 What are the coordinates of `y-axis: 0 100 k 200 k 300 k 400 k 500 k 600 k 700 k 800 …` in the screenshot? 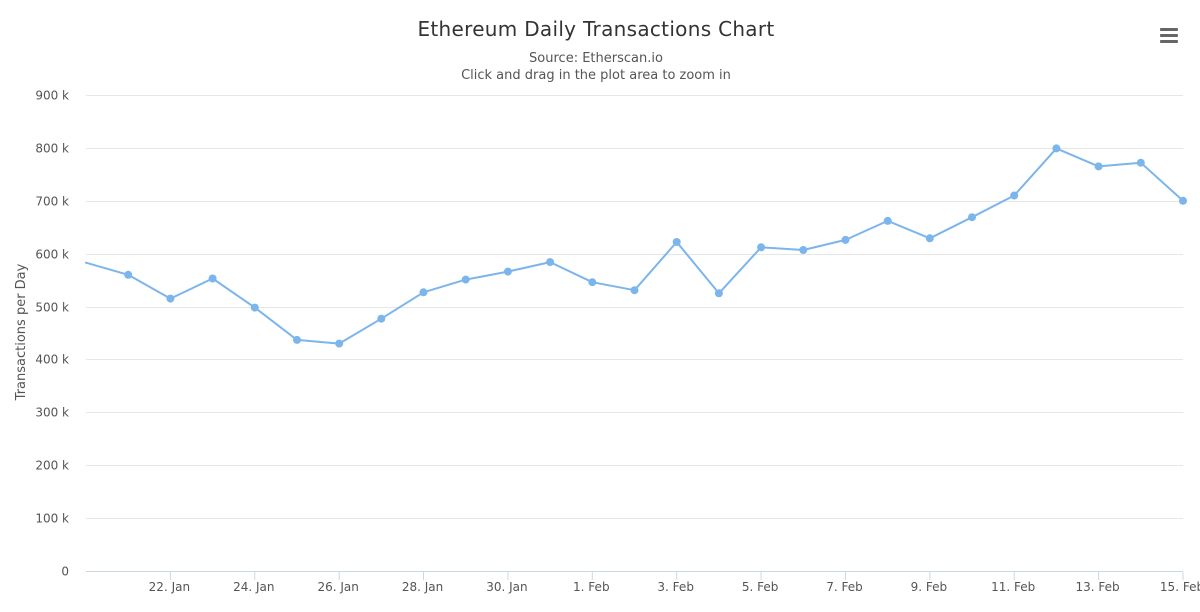 It's located at (52, 334).